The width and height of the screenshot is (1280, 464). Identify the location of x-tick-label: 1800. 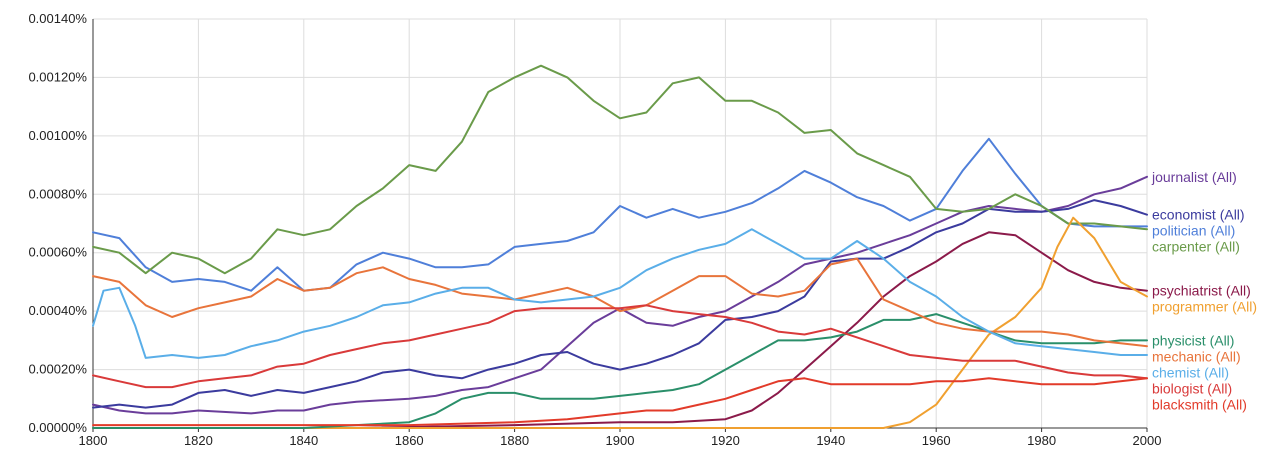
(93, 440).